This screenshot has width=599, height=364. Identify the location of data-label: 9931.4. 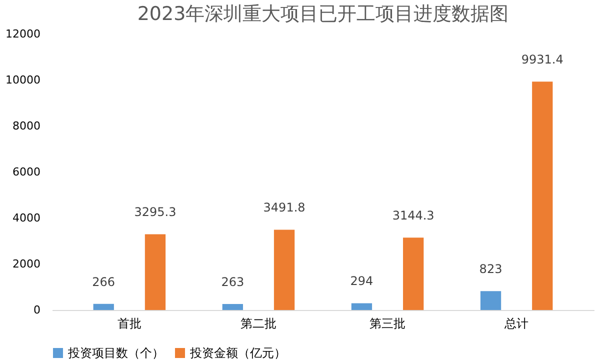
(542, 59).